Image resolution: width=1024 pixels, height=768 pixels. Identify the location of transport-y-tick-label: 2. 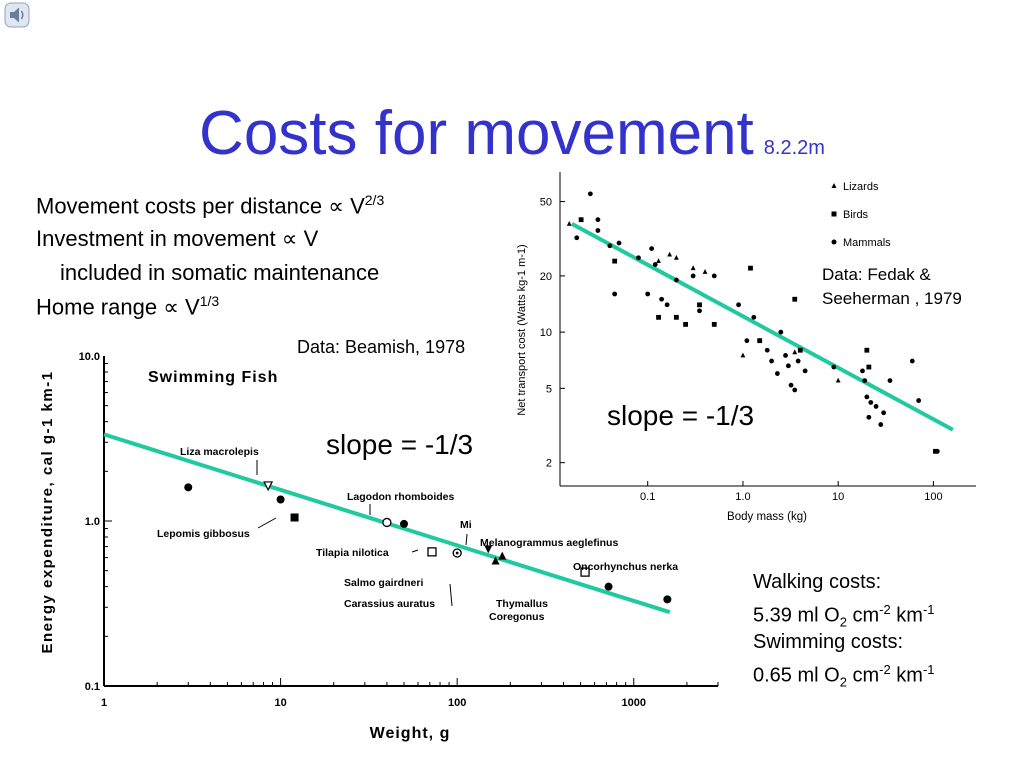
(549, 464).